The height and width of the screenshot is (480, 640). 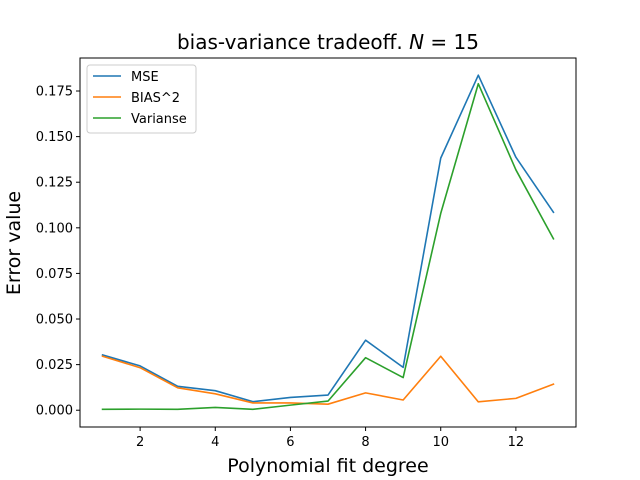 What do you see at coordinates (451, 42) in the screenshot?
I see `chart-title-rest: = 15` at bounding box center [451, 42].